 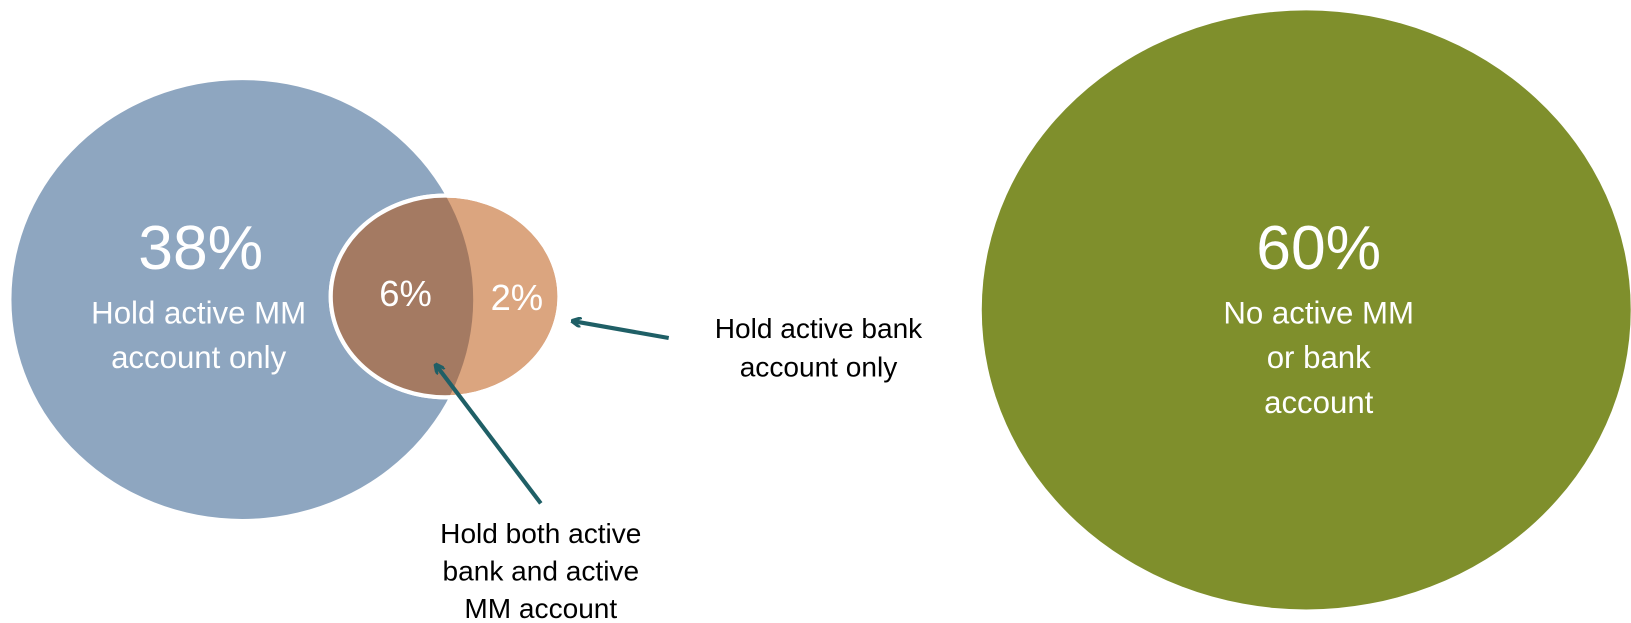 I want to click on bank-circle-outline, so click(x=445, y=296).